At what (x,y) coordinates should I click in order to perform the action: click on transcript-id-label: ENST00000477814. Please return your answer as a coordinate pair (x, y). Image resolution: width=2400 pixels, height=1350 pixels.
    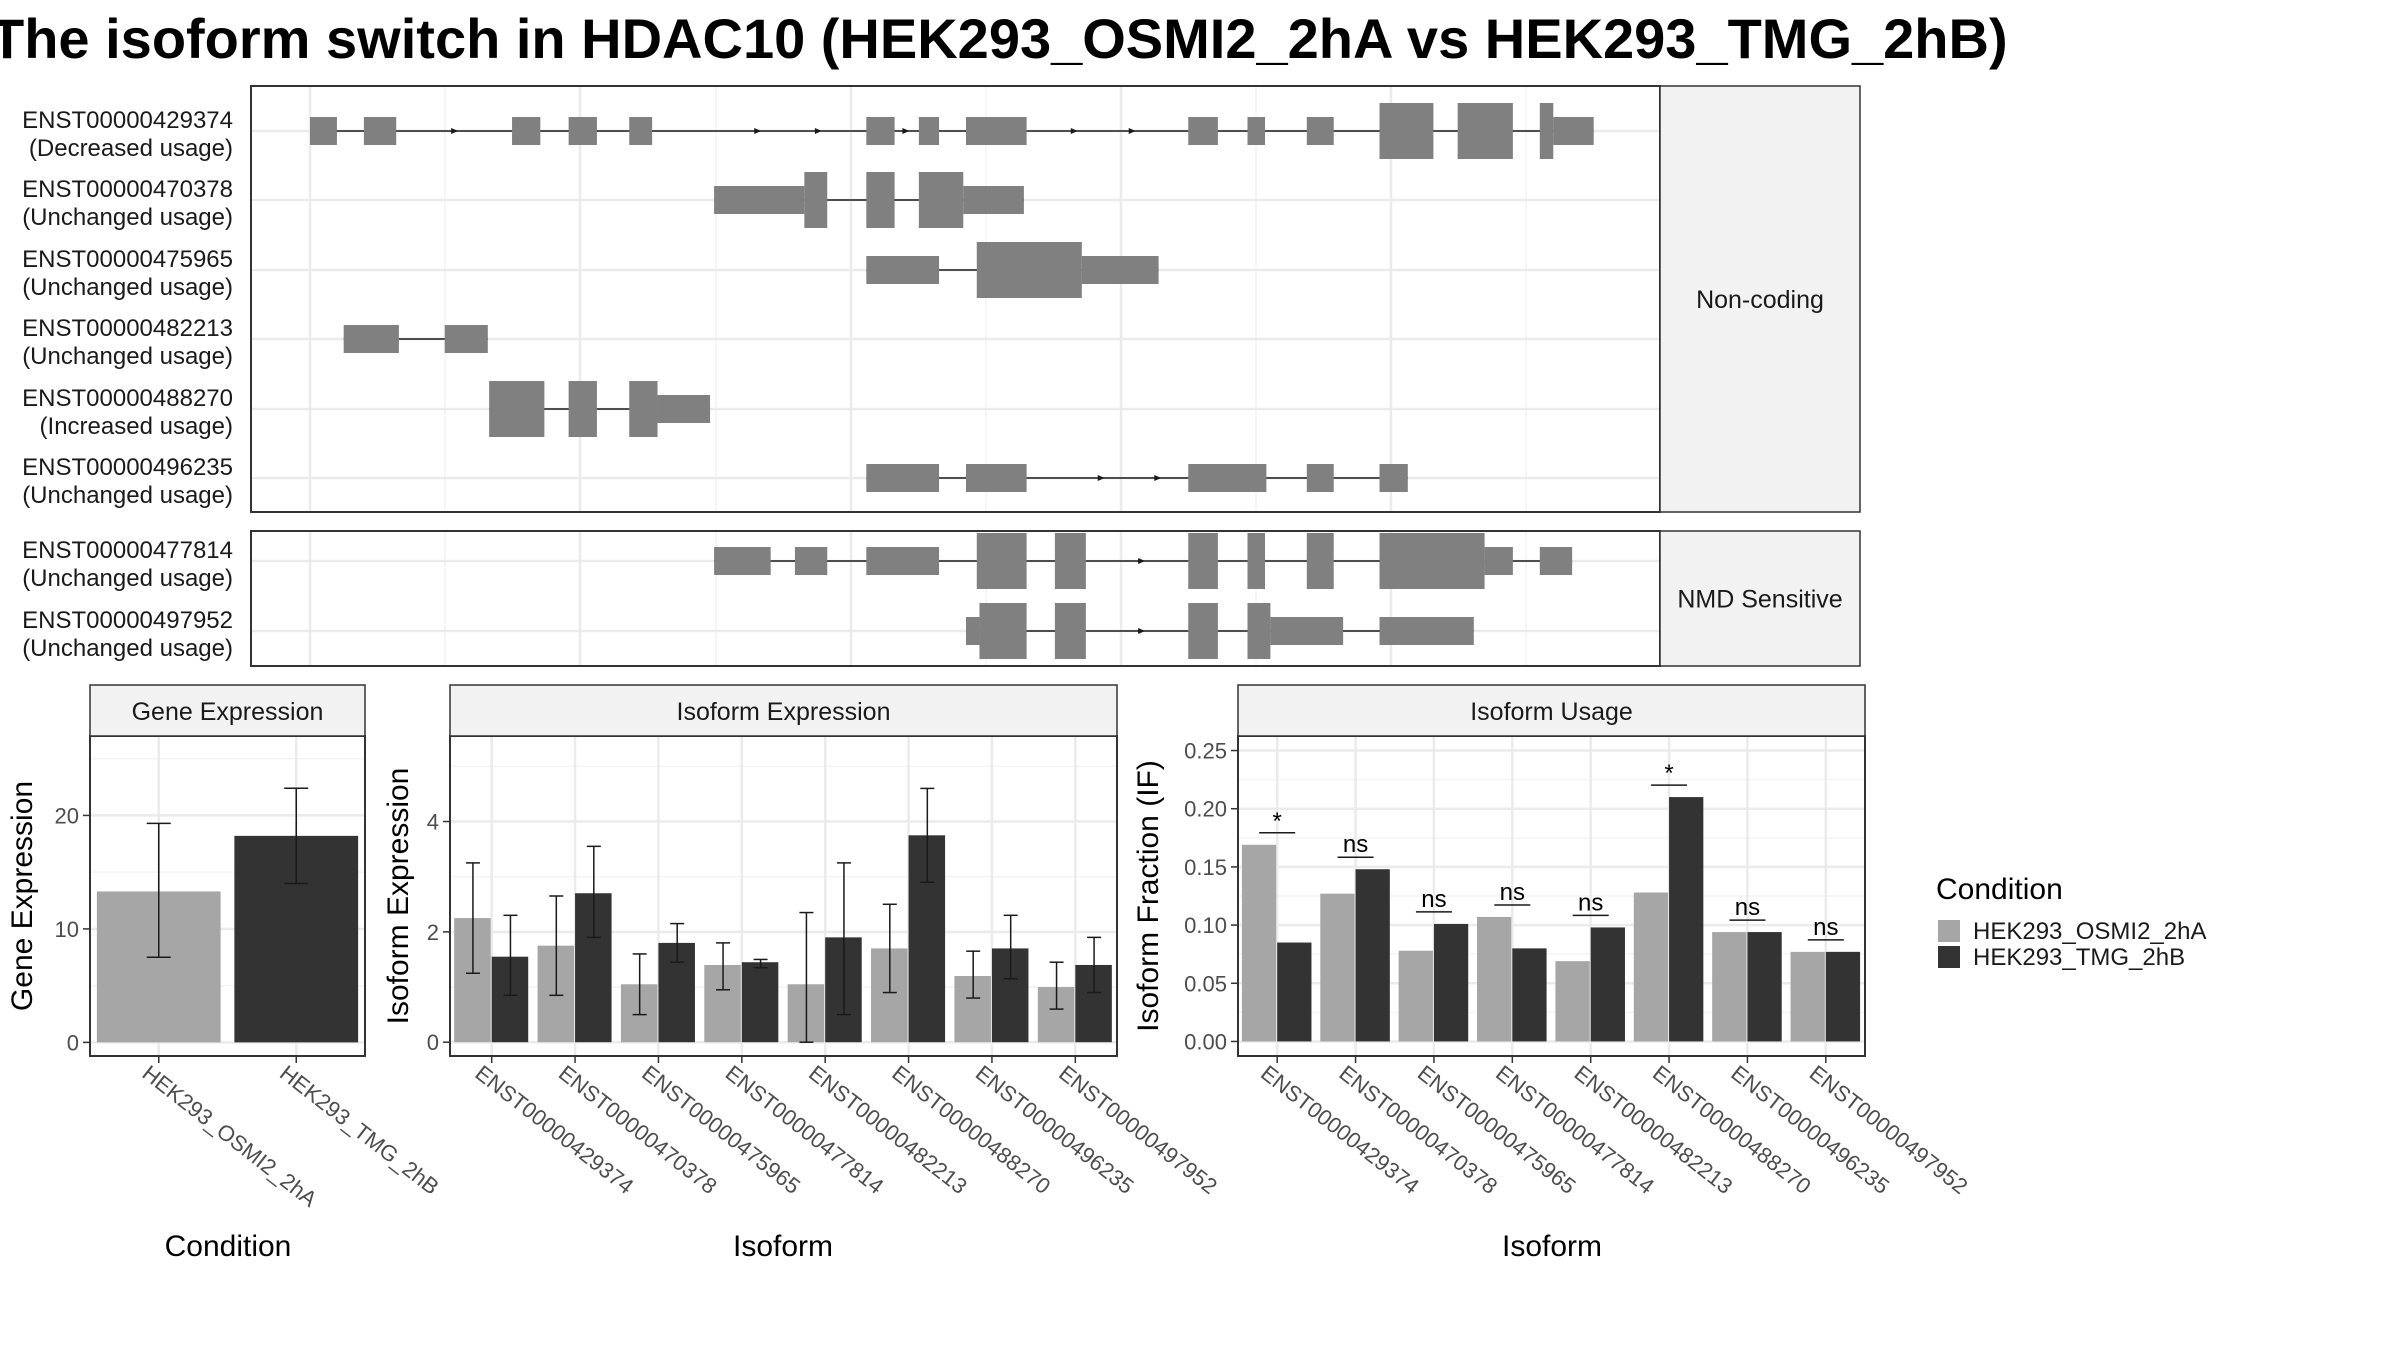
    Looking at the image, I should click on (127, 550).